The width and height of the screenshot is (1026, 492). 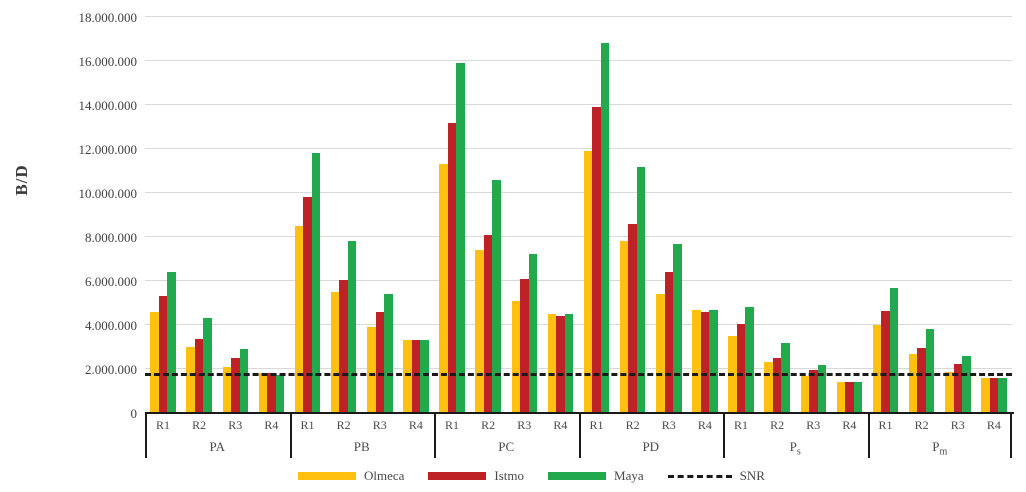 I want to click on category-label-PC-R2: R2, so click(x=488, y=425).